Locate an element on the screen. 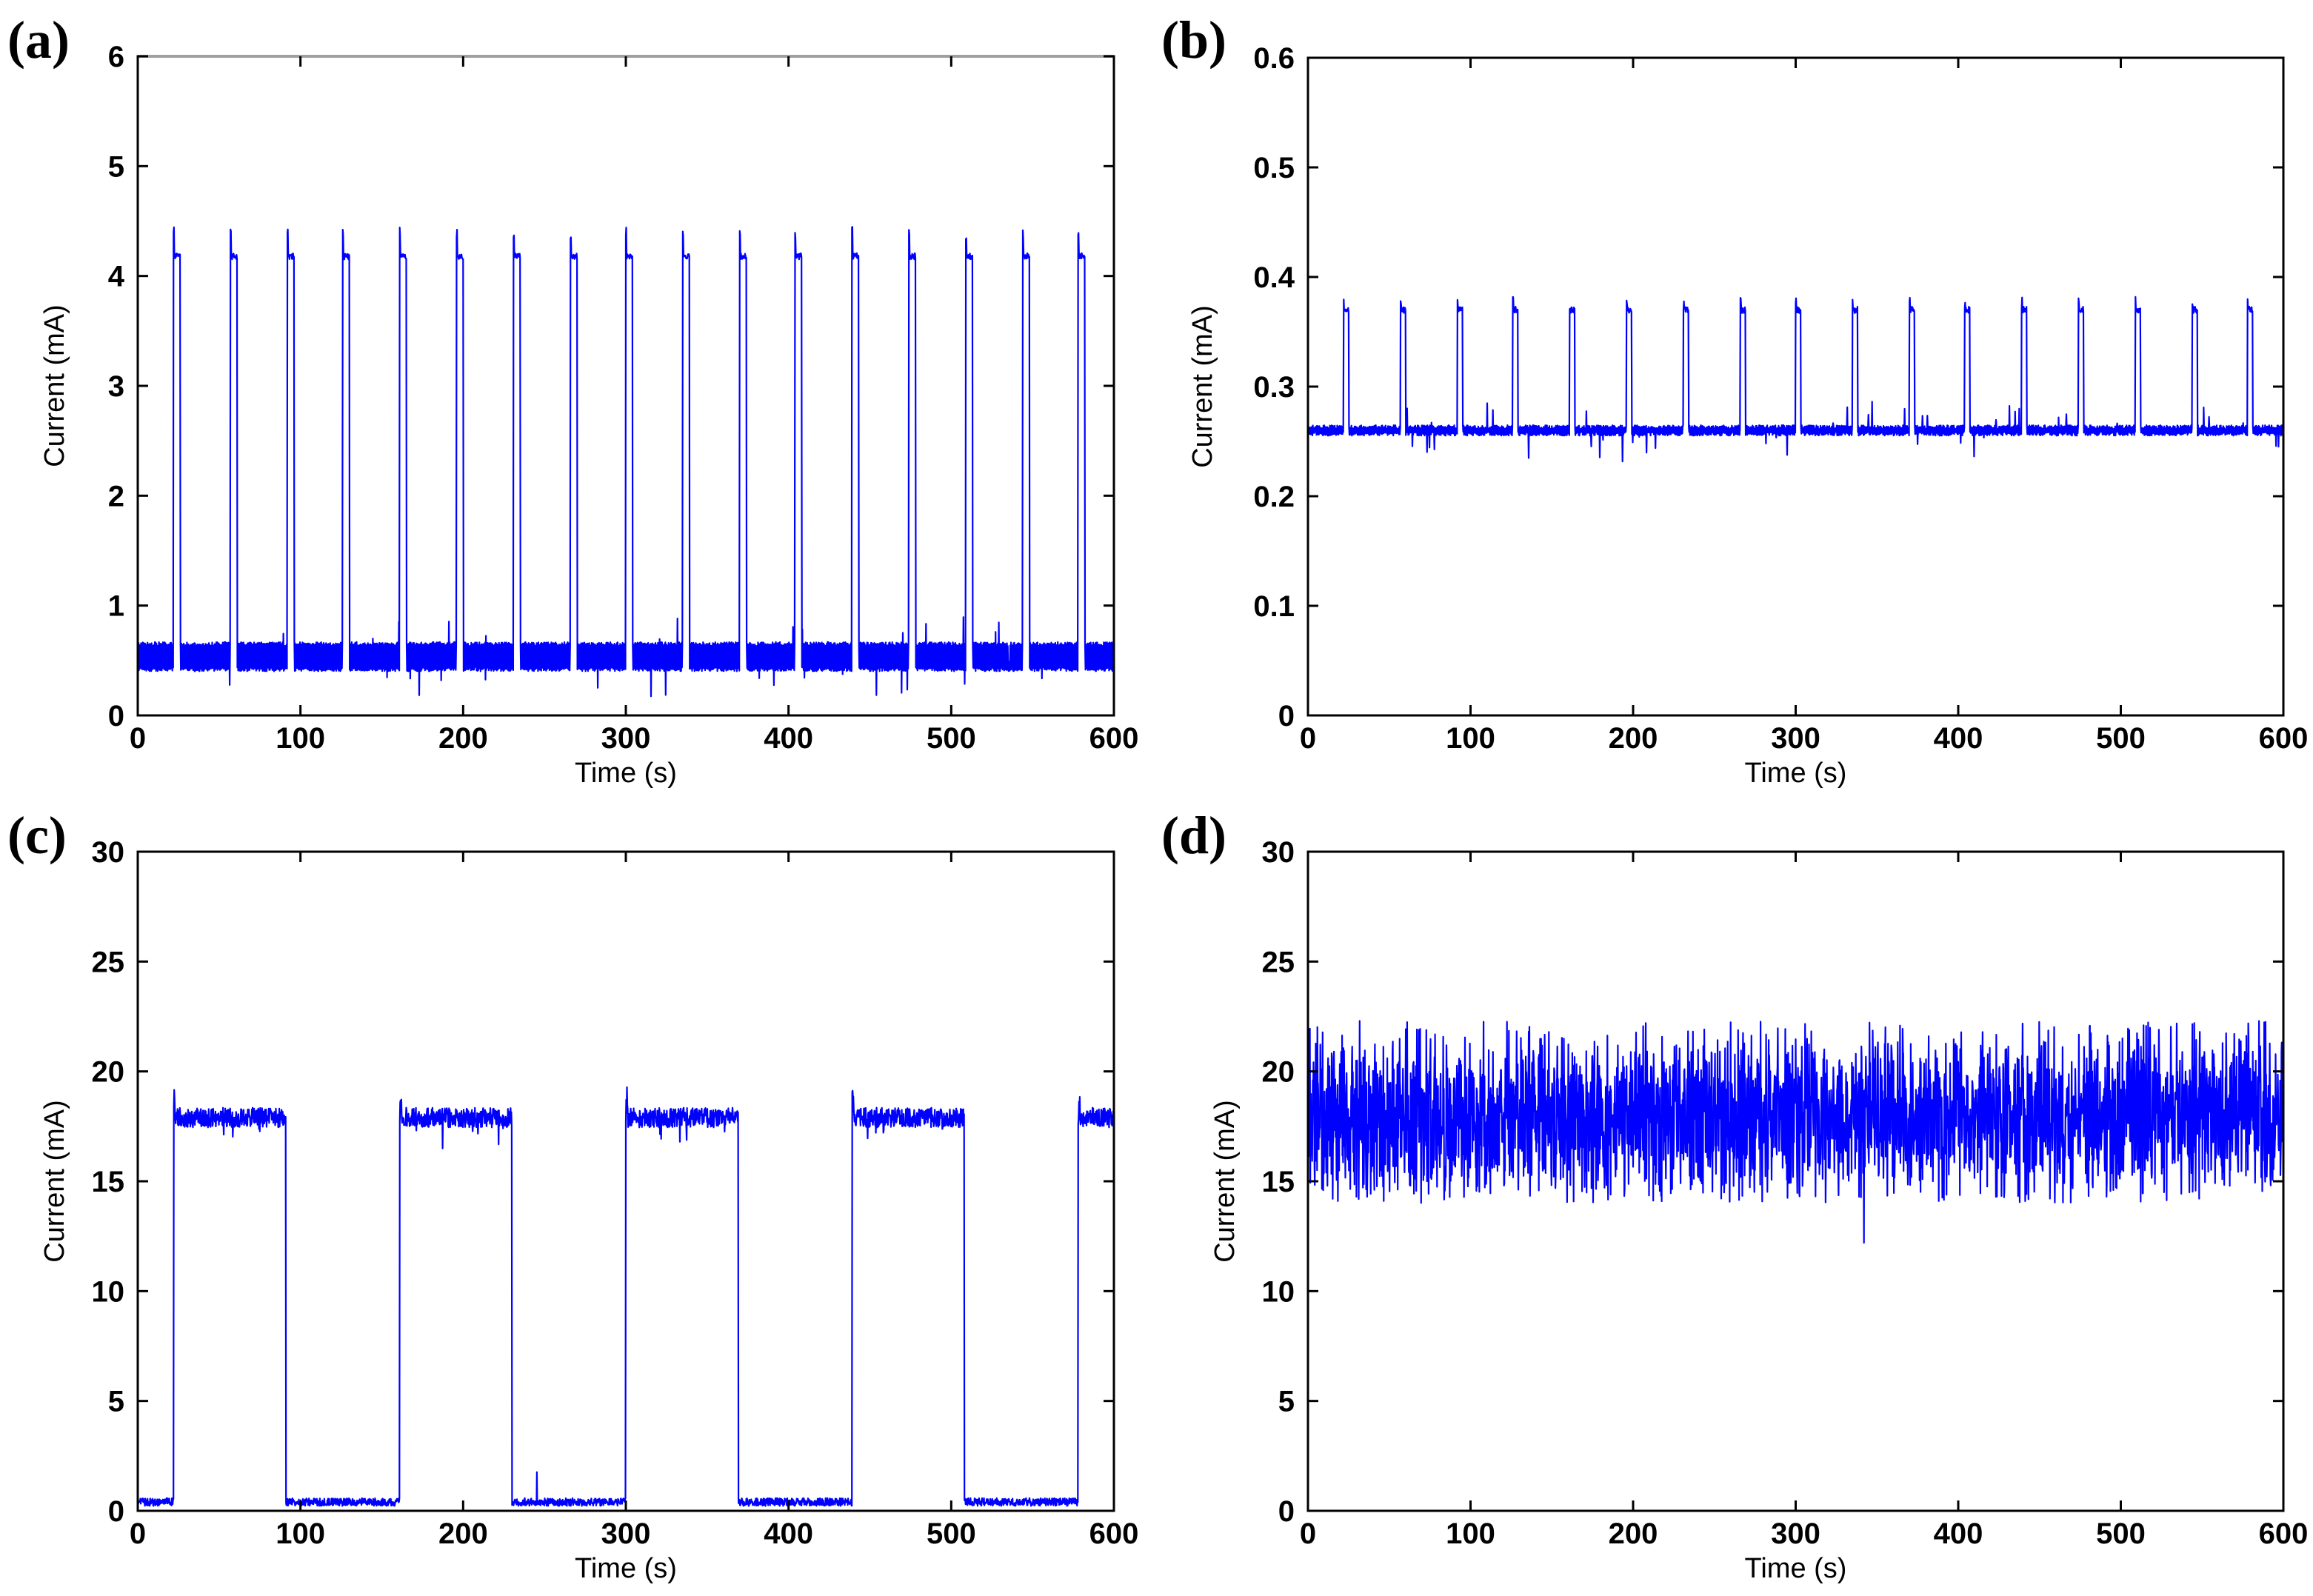 This screenshot has width=2313, height=1596. panel-label: (a) is located at coordinates (39, 40).